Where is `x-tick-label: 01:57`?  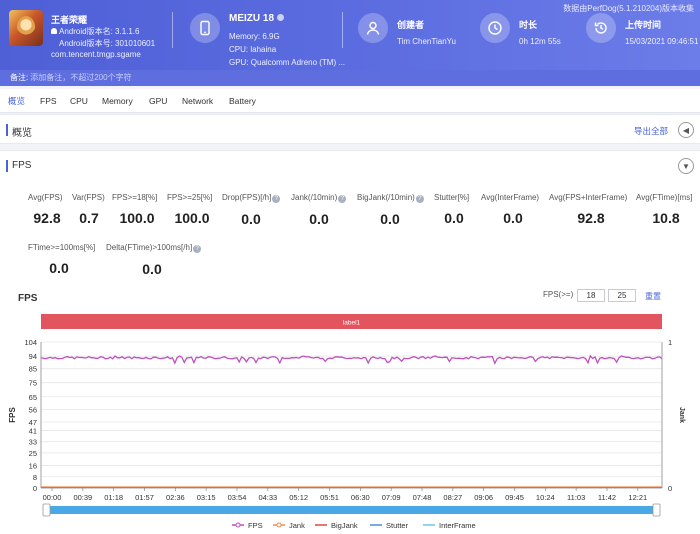
x-tick-label: 01:57 is located at coordinates (144, 497).